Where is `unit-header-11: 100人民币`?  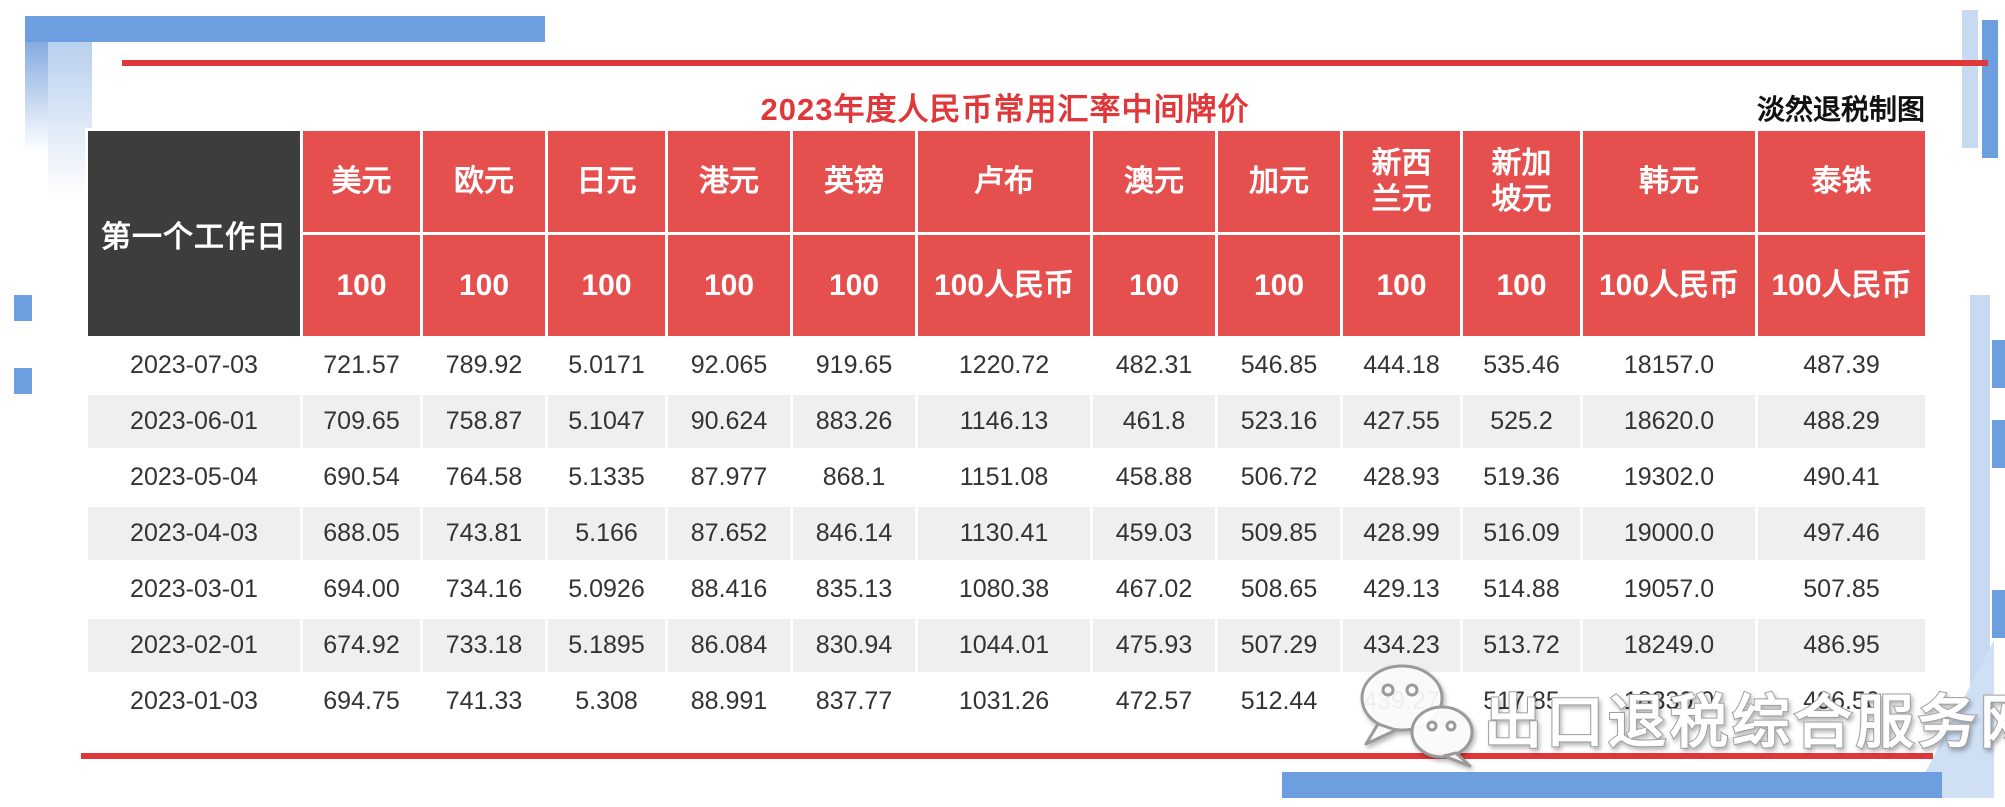 unit-header-11: 100人民币 is located at coordinates (1841, 285).